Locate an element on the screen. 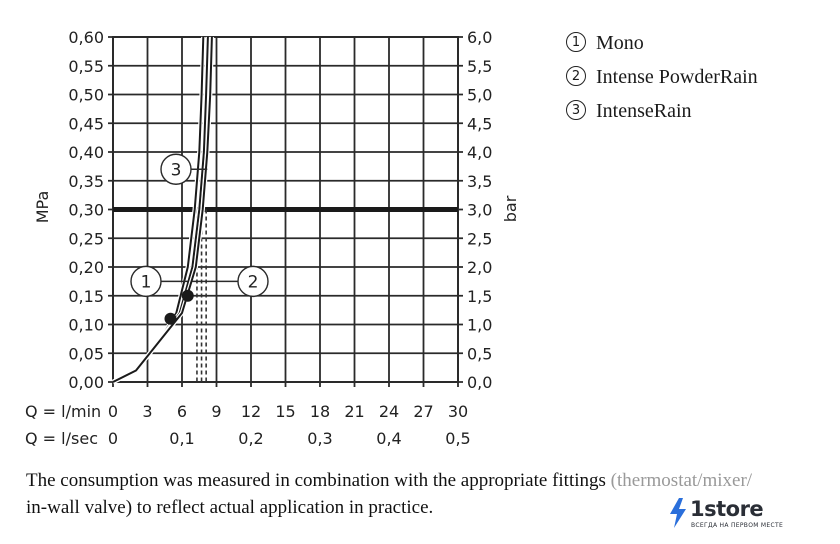 The height and width of the screenshot is (544, 840). y-right-tick-label: 4,5 is located at coordinates (479, 123).